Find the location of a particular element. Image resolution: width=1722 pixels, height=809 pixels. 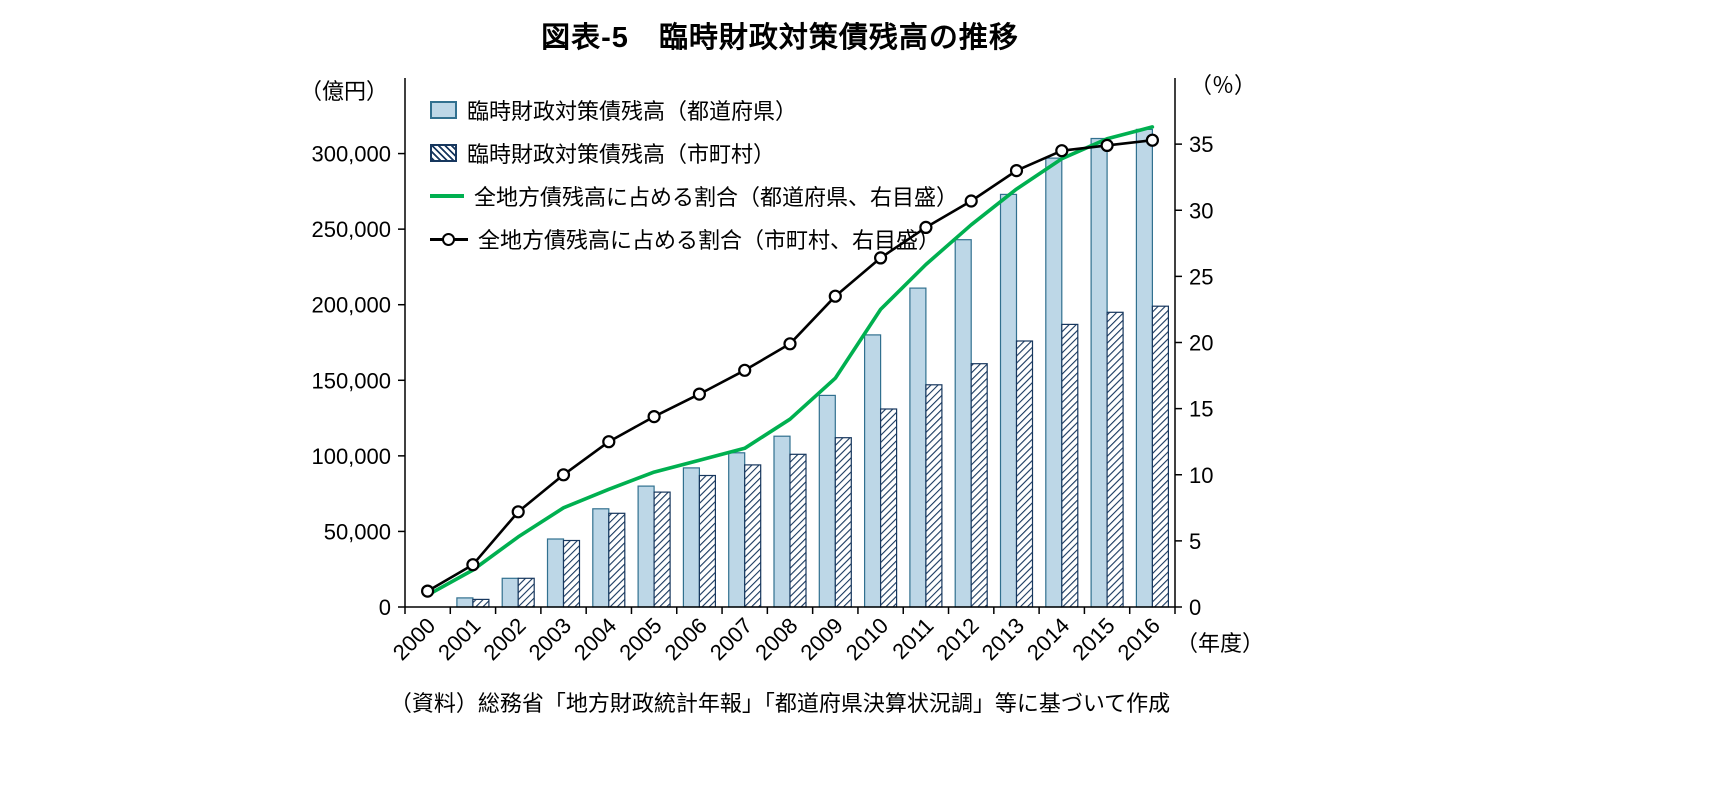

x-axis-category-label: 2007 is located at coordinates (731, 639).